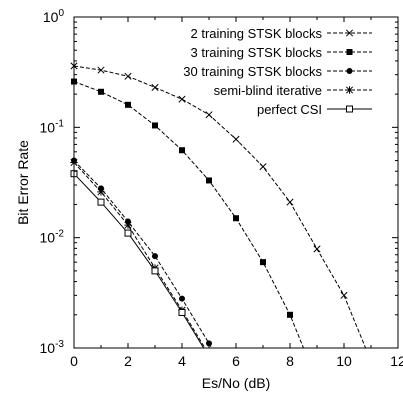 Image resolution: width=403 pixels, height=398 pixels. What do you see at coordinates (61, 13) in the screenshot?
I see `y-tick-exponent: 0` at bounding box center [61, 13].